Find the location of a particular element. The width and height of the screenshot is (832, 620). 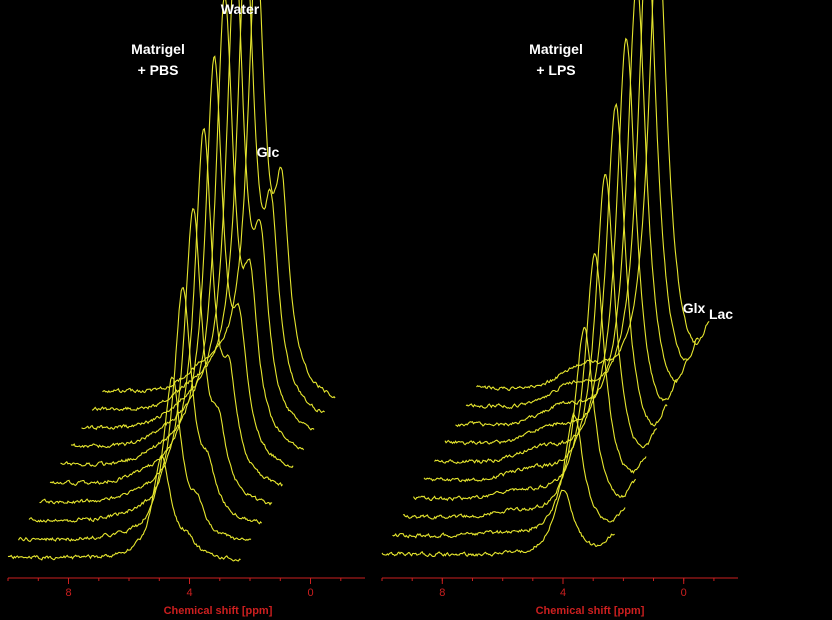

x-tick-label-lps-0: 0 is located at coordinates (684, 593).